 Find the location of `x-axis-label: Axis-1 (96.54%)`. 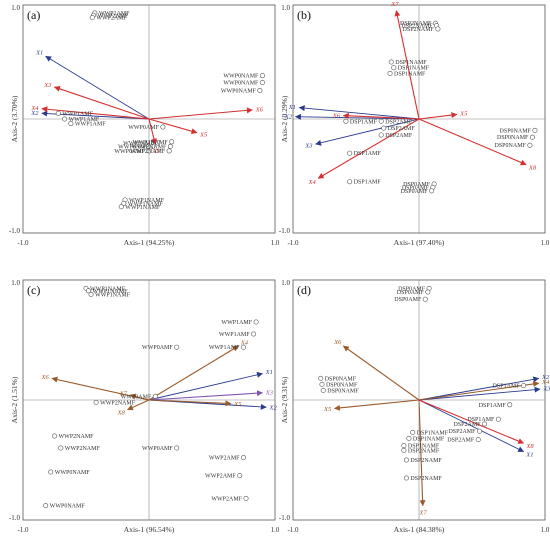

x-axis-label: Axis-1 (96.54%) is located at coordinates (149, 529).